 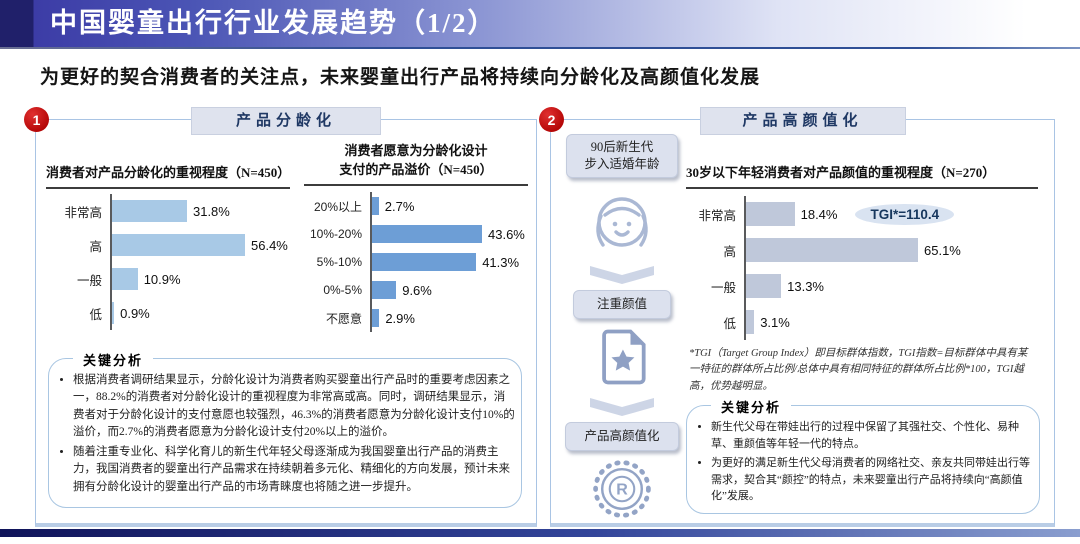 What do you see at coordinates (343, 318) in the screenshot?
I see `chart-category-label: 不愿意` at bounding box center [343, 318].